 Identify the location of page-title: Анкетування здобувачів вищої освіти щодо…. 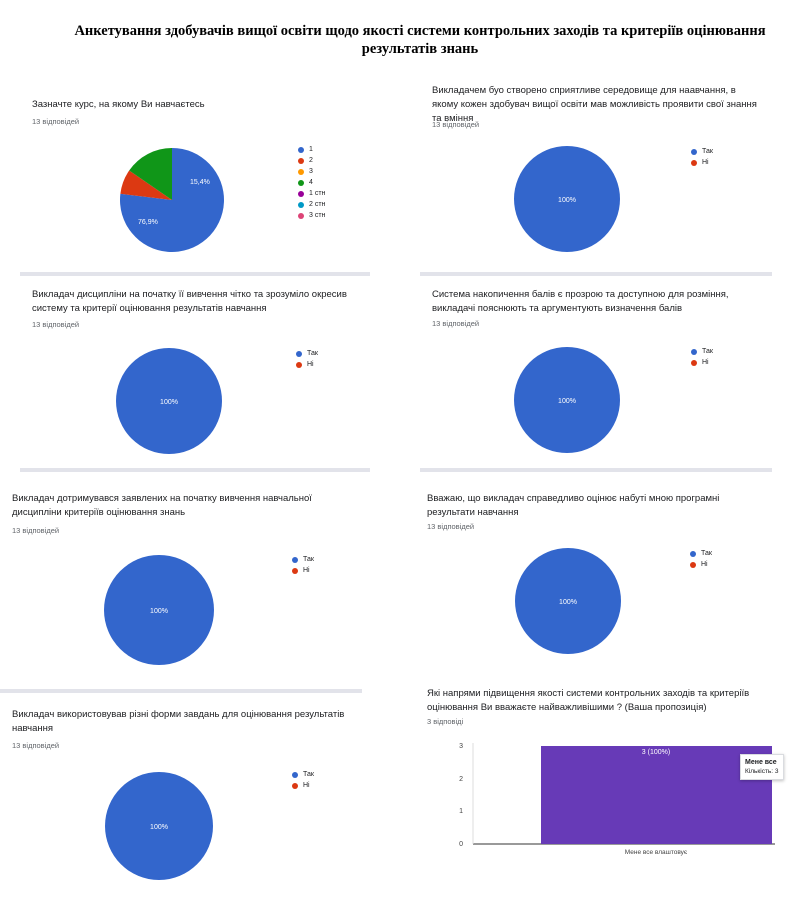
(420, 40).